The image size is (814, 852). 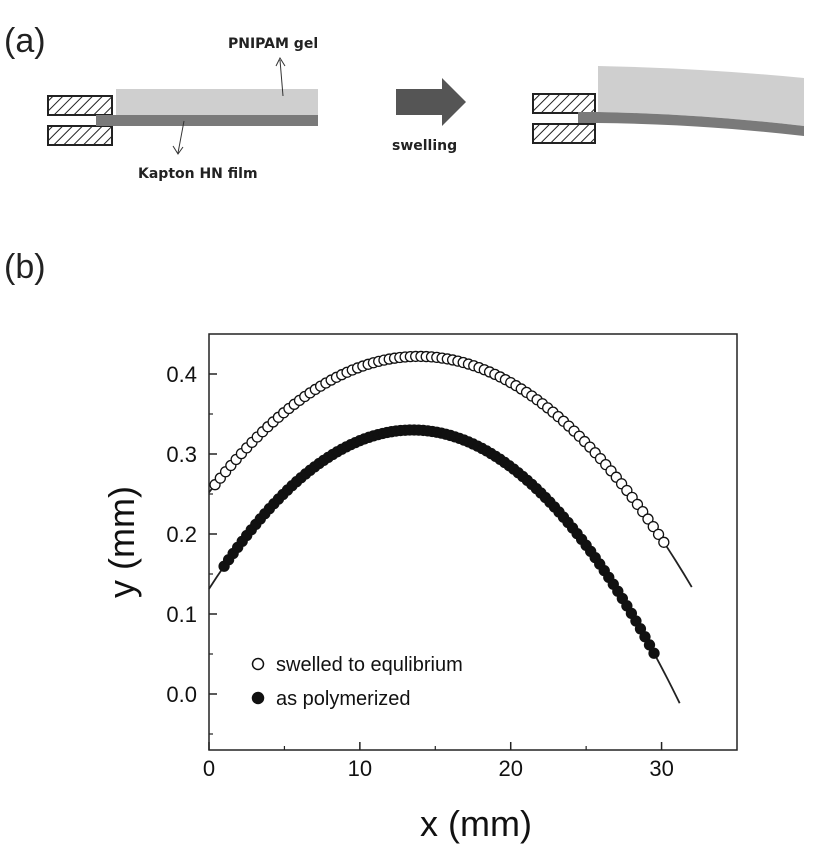 What do you see at coordinates (121, 542) in the screenshot?
I see `y-axis-title: y (mm)` at bounding box center [121, 542].